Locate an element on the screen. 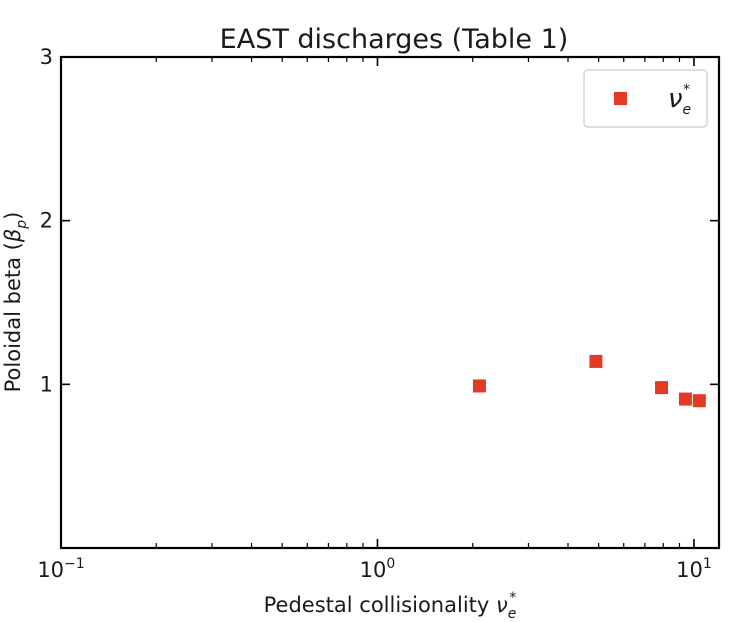  x-tick-label: 10¹ is located at coordinates (694, 569).